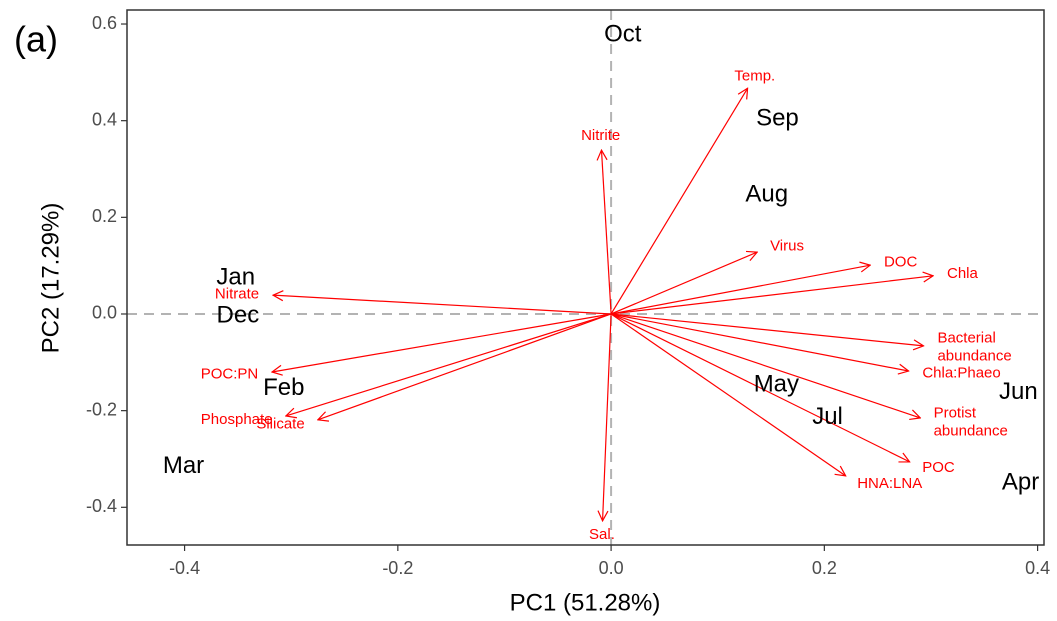  I want to click on arrow-label: Virus, so click(787, 246).